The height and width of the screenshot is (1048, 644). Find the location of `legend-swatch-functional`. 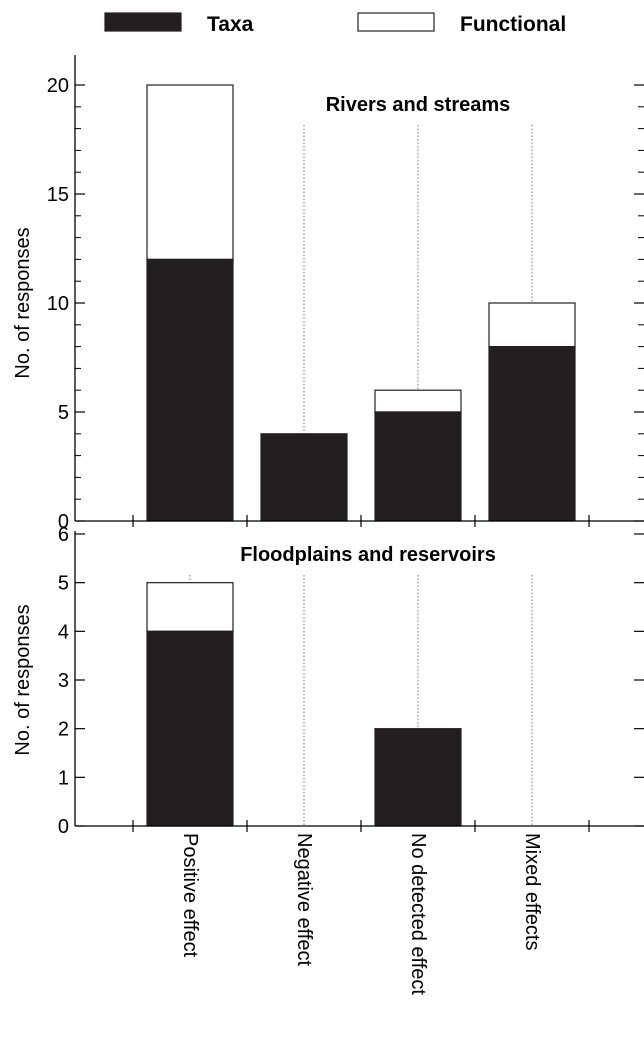

legend-swatch-functional is located at coordinates (396, 22).